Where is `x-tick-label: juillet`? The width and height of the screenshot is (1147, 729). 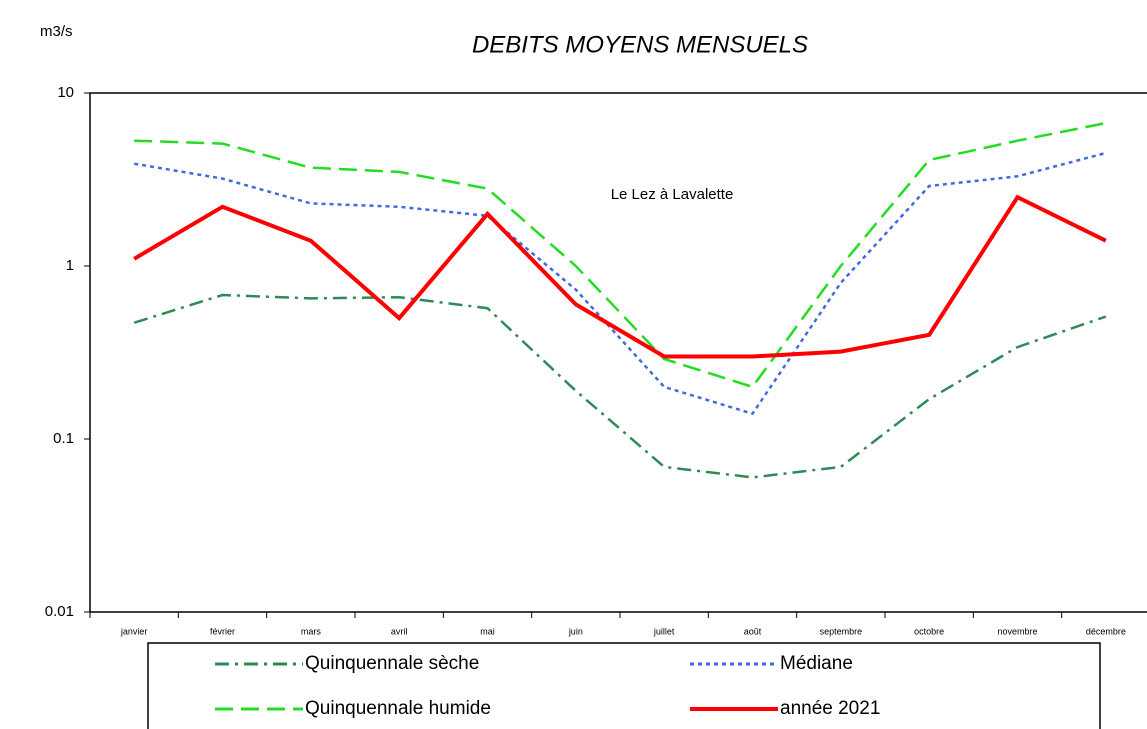 x-tick-label: juillet is located at coordinates (664, 631).